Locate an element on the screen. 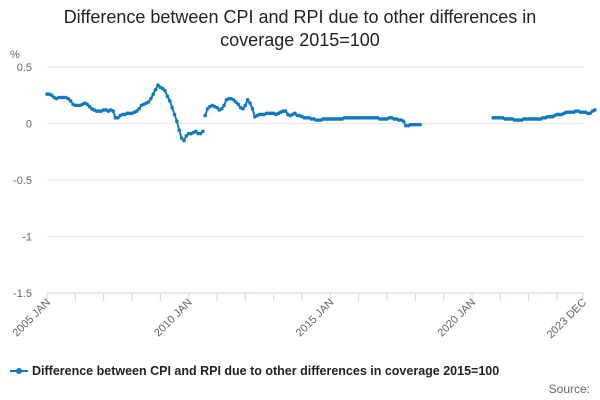 The height and width of the screenshot is (400, 600). source-label: Source: is located at coordinates (569, 389).